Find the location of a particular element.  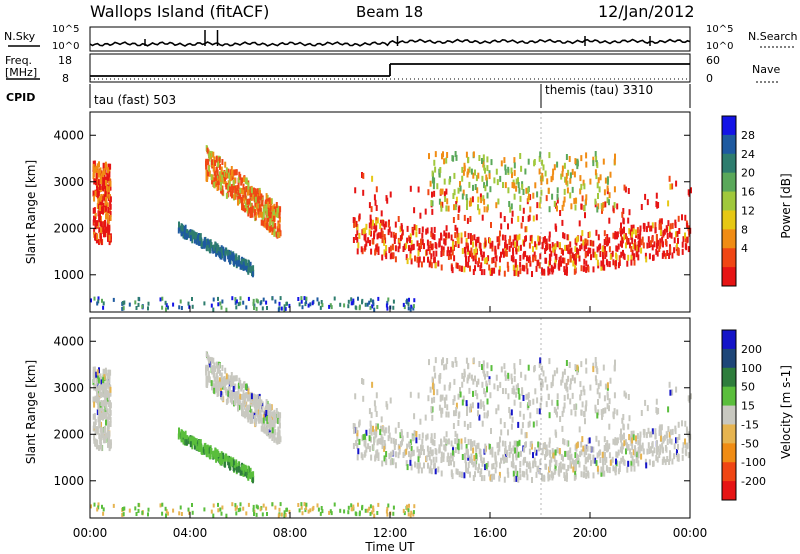

power-colorbar-label: Power [dB] is located at coordinates (786, 205).